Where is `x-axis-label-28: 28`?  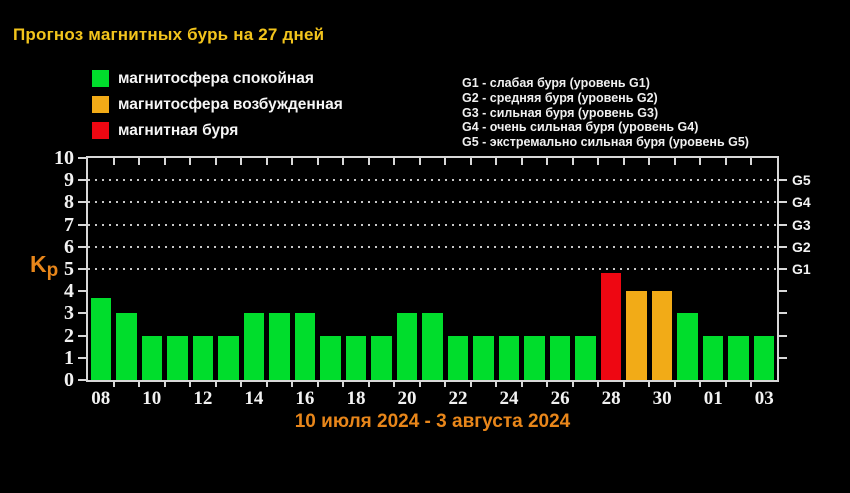
x-axis-label-28: 28 is located at coordinates (611, 398).